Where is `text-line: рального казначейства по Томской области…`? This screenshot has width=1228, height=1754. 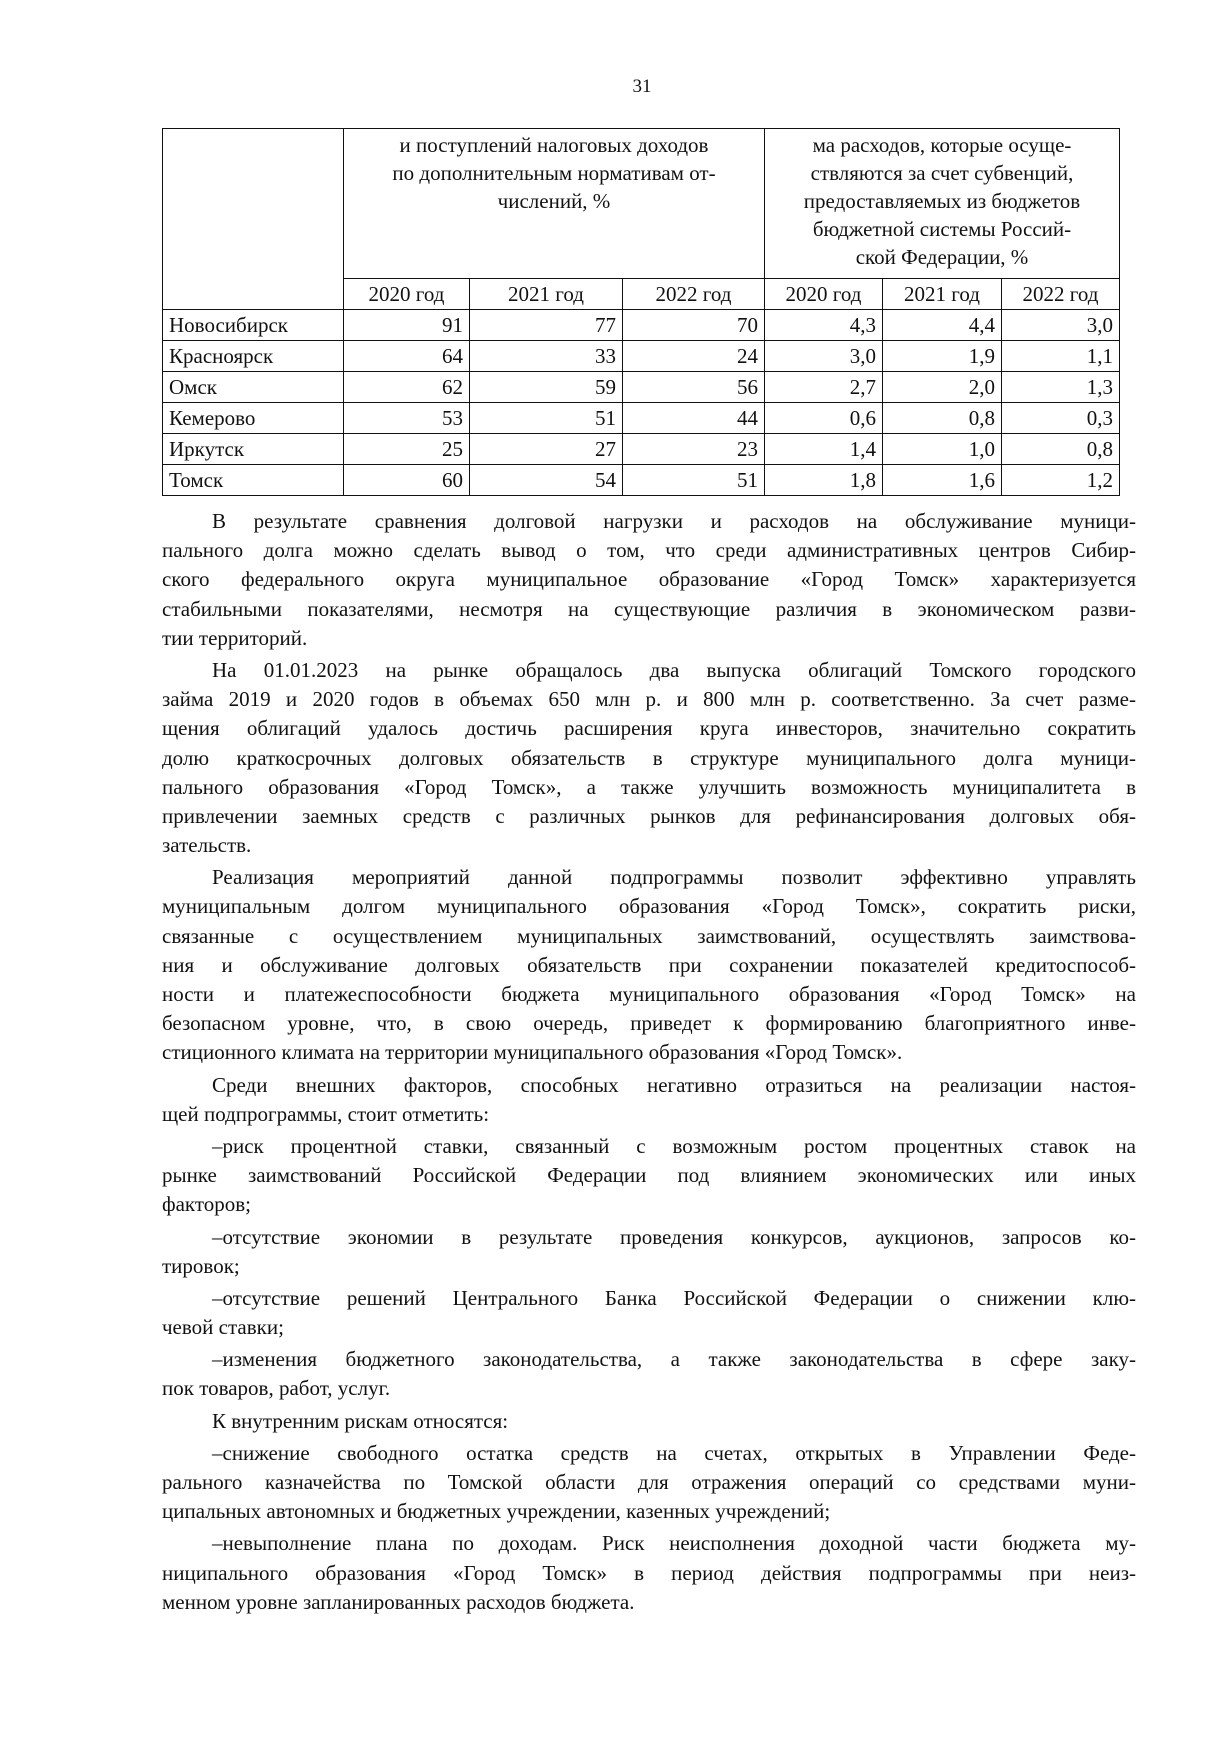 text-line: рального казначейства по Томской области… is located at coordinates (649, 1482).